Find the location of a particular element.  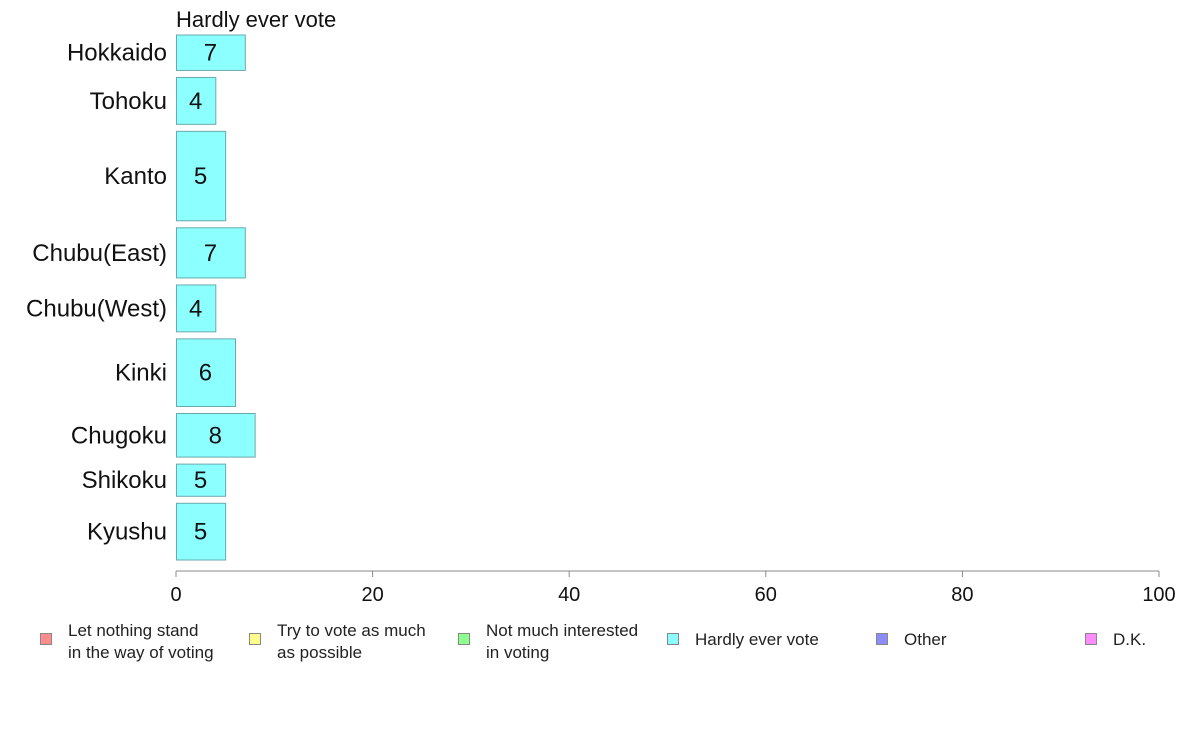

bar-kyushu is located at coordinates (201, 531).